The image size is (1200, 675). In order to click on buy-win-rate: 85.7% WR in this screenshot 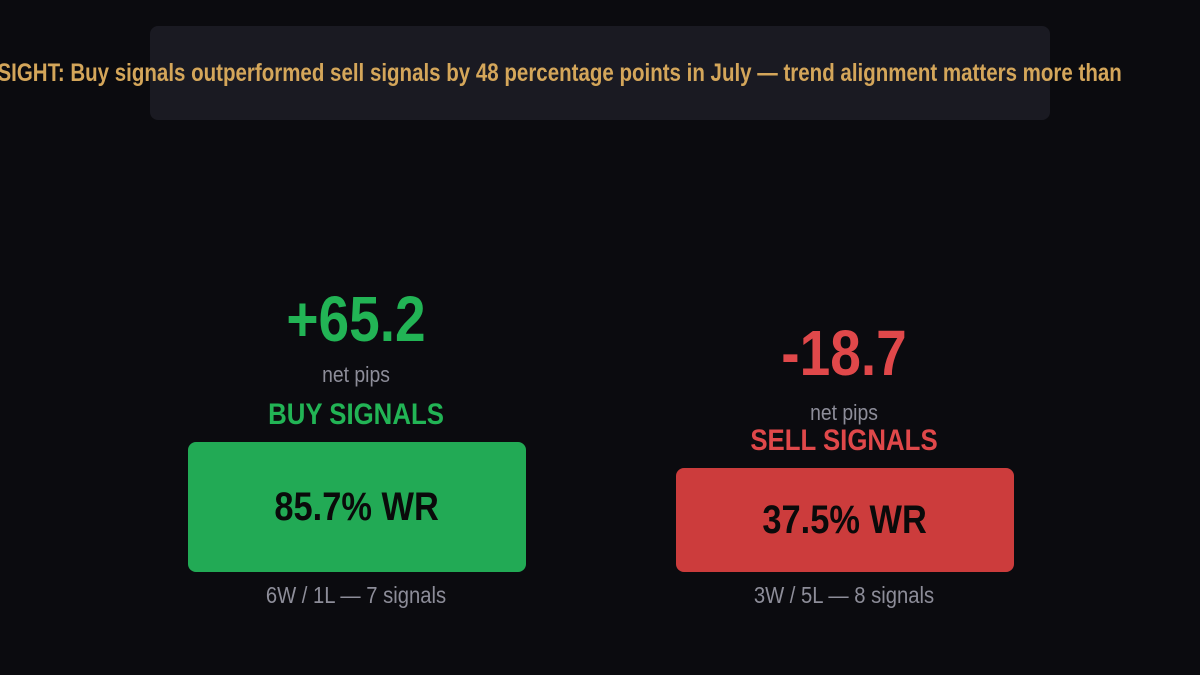, I will do `click(357, 506)`.